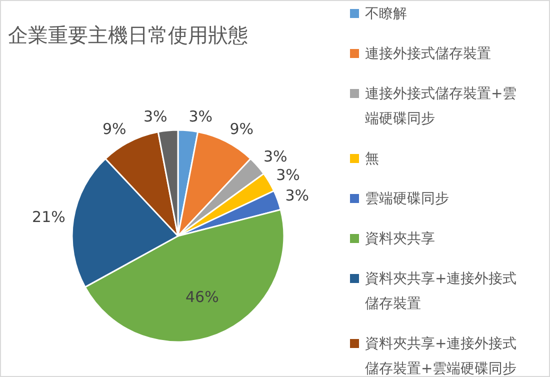 This screenshot has height=377, width=550. What do you see at coordinates (400, 239) in the screenshot?
I see `legend-label: 資料夾共享` at bounding box center [400, 239].